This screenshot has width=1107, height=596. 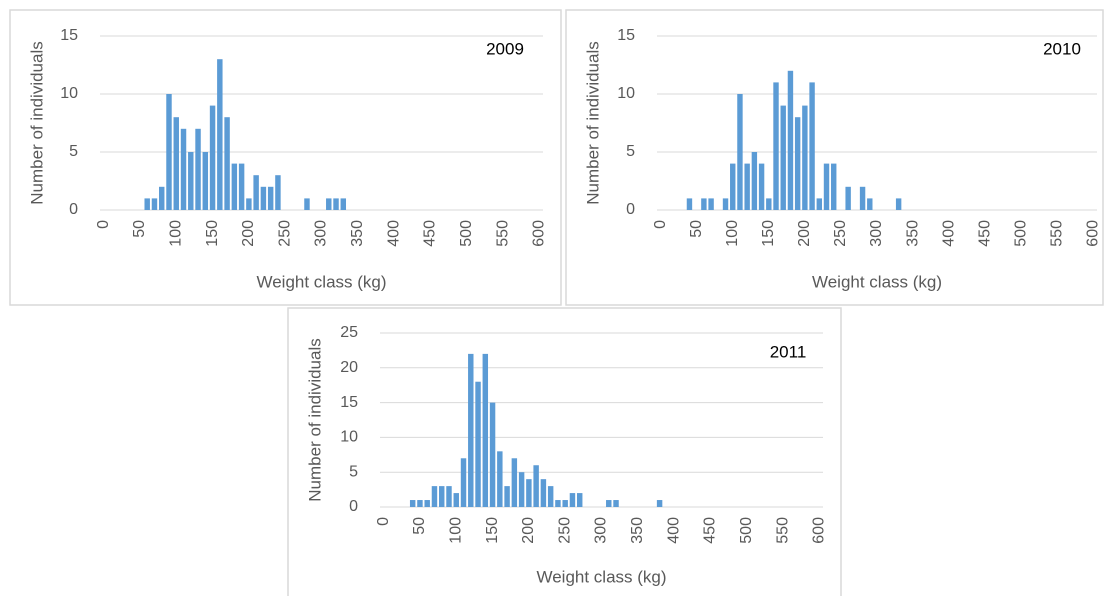 I want to click on x-tick-label: 0, so click(x=383, y=521).